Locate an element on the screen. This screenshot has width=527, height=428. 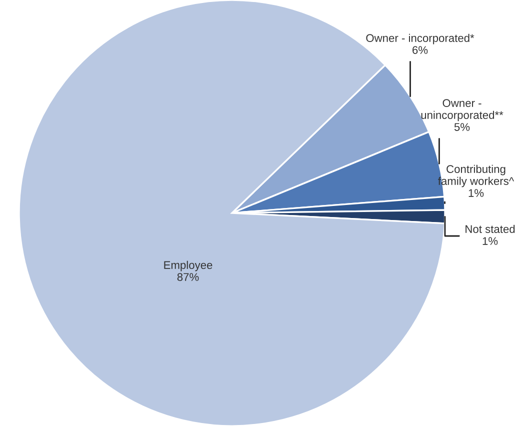
slice-label: Employee is located at coordinates (188, 266).